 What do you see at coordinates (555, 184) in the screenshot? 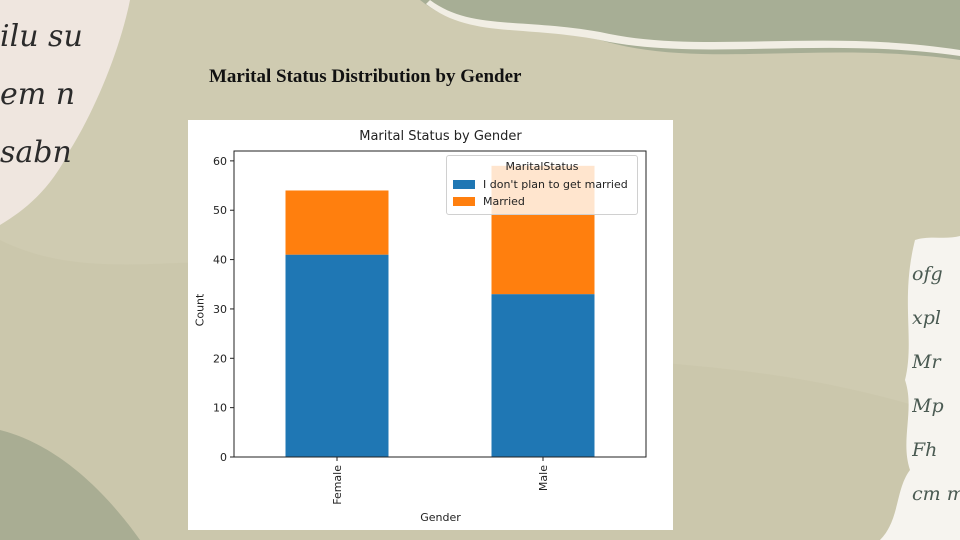
I see `legend-label: I don't plan to get married` at bounding box center [555, 184].